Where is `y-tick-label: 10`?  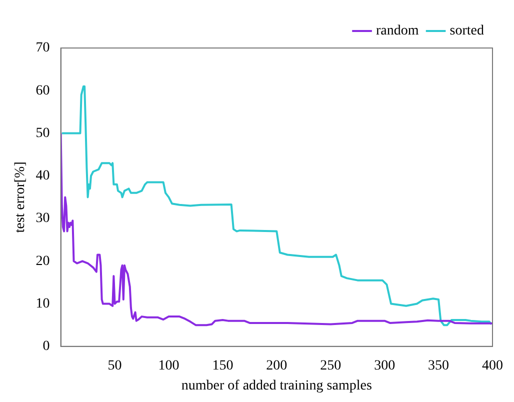 y-tick-label: 10 is located at coordinates (43, 304).